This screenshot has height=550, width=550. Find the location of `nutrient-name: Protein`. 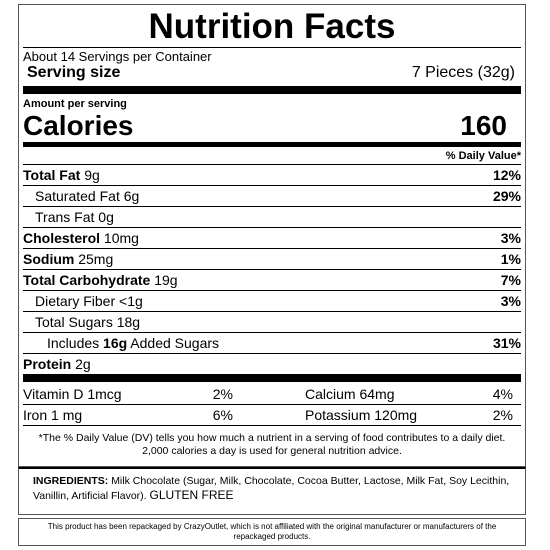

nutrient-name: Protein is located at coordinates (47, 364).